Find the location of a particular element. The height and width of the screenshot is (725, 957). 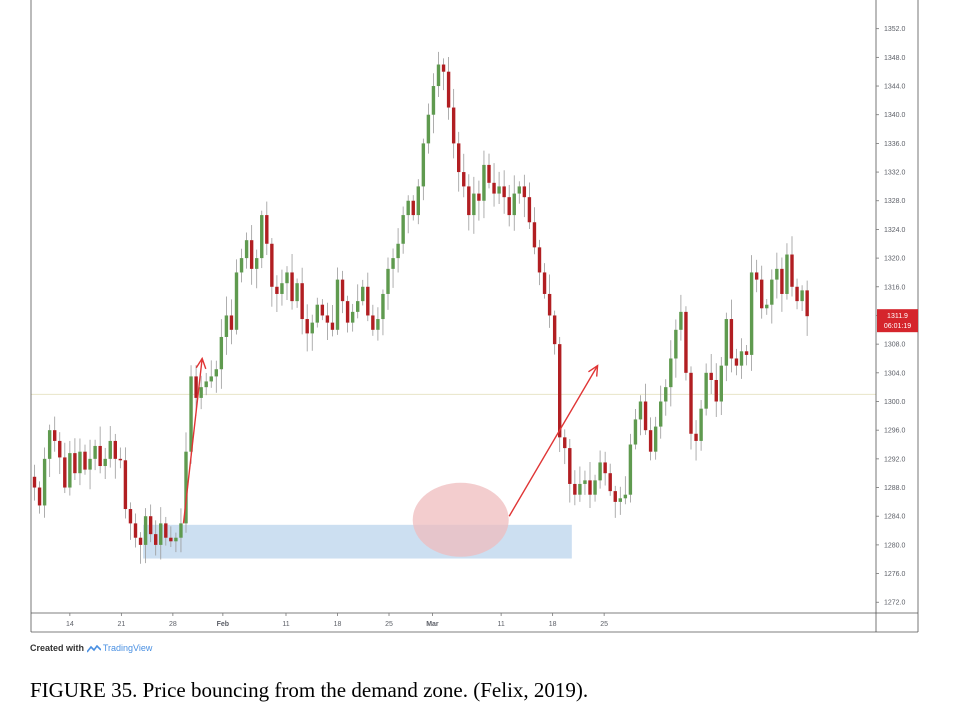

arrow-head is located at coordinates (593, 370).